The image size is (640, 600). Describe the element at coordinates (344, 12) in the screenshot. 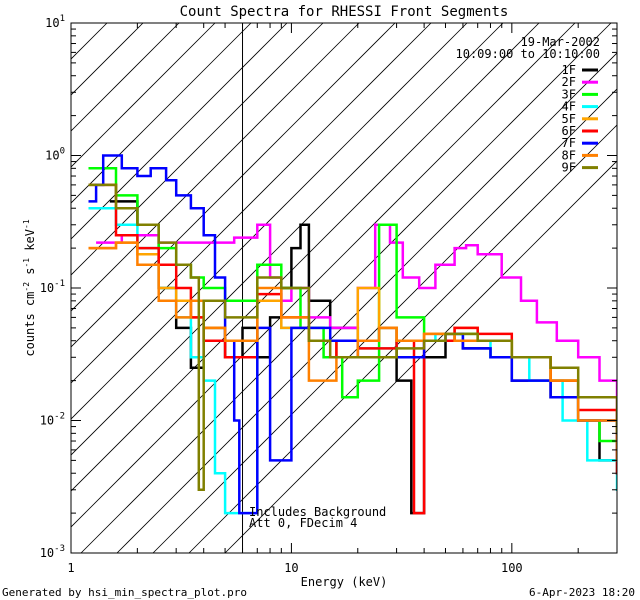

I see `chart-title: Count Spectra for RHESSI Front Segments` at that location.